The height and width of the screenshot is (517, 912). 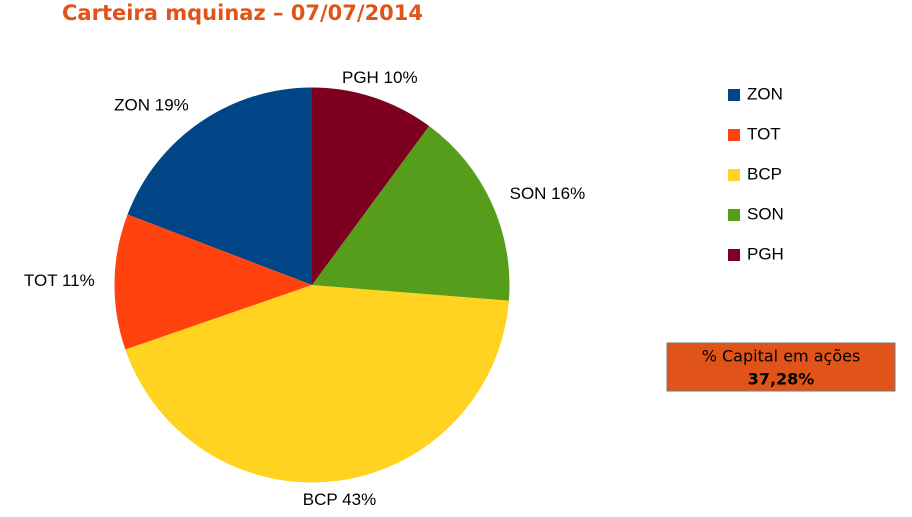 I want to click on legend-label: BCP, so click(x=764, y=173).